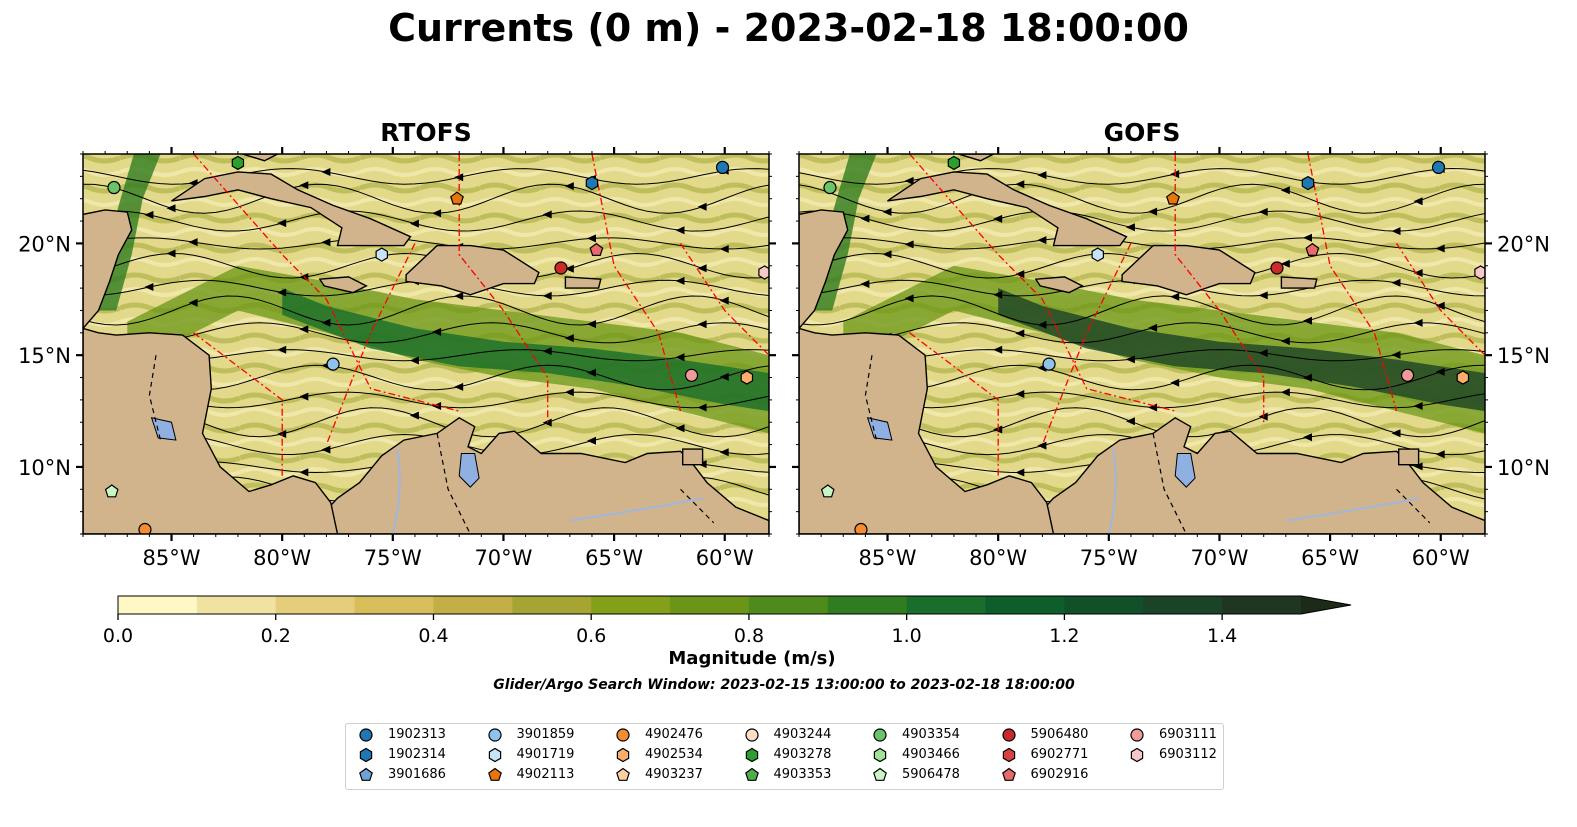 Image resolution: width=1577 pixels, height=827 pixels. Describe the element at coordinates (1222, 636) in the screenshot. I see `colorbar-tick-label: 1.4` at that location.